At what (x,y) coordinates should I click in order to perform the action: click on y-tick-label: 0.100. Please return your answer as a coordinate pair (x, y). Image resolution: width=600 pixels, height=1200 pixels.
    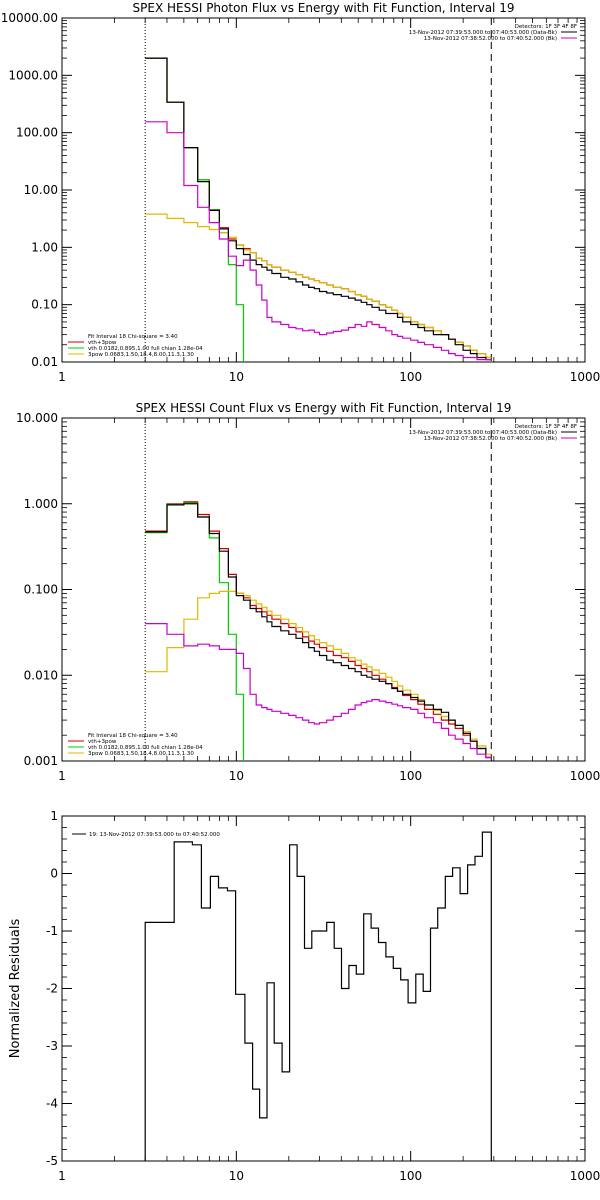
    Looking at the image, I should click on (41, 590).